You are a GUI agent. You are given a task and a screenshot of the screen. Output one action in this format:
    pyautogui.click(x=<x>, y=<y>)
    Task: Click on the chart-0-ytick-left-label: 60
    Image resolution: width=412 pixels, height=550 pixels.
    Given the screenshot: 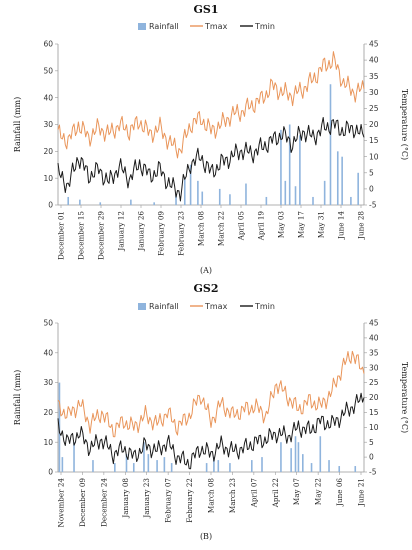 What is the action you would take?
    pyautogui.click(x=48, y=44)
    